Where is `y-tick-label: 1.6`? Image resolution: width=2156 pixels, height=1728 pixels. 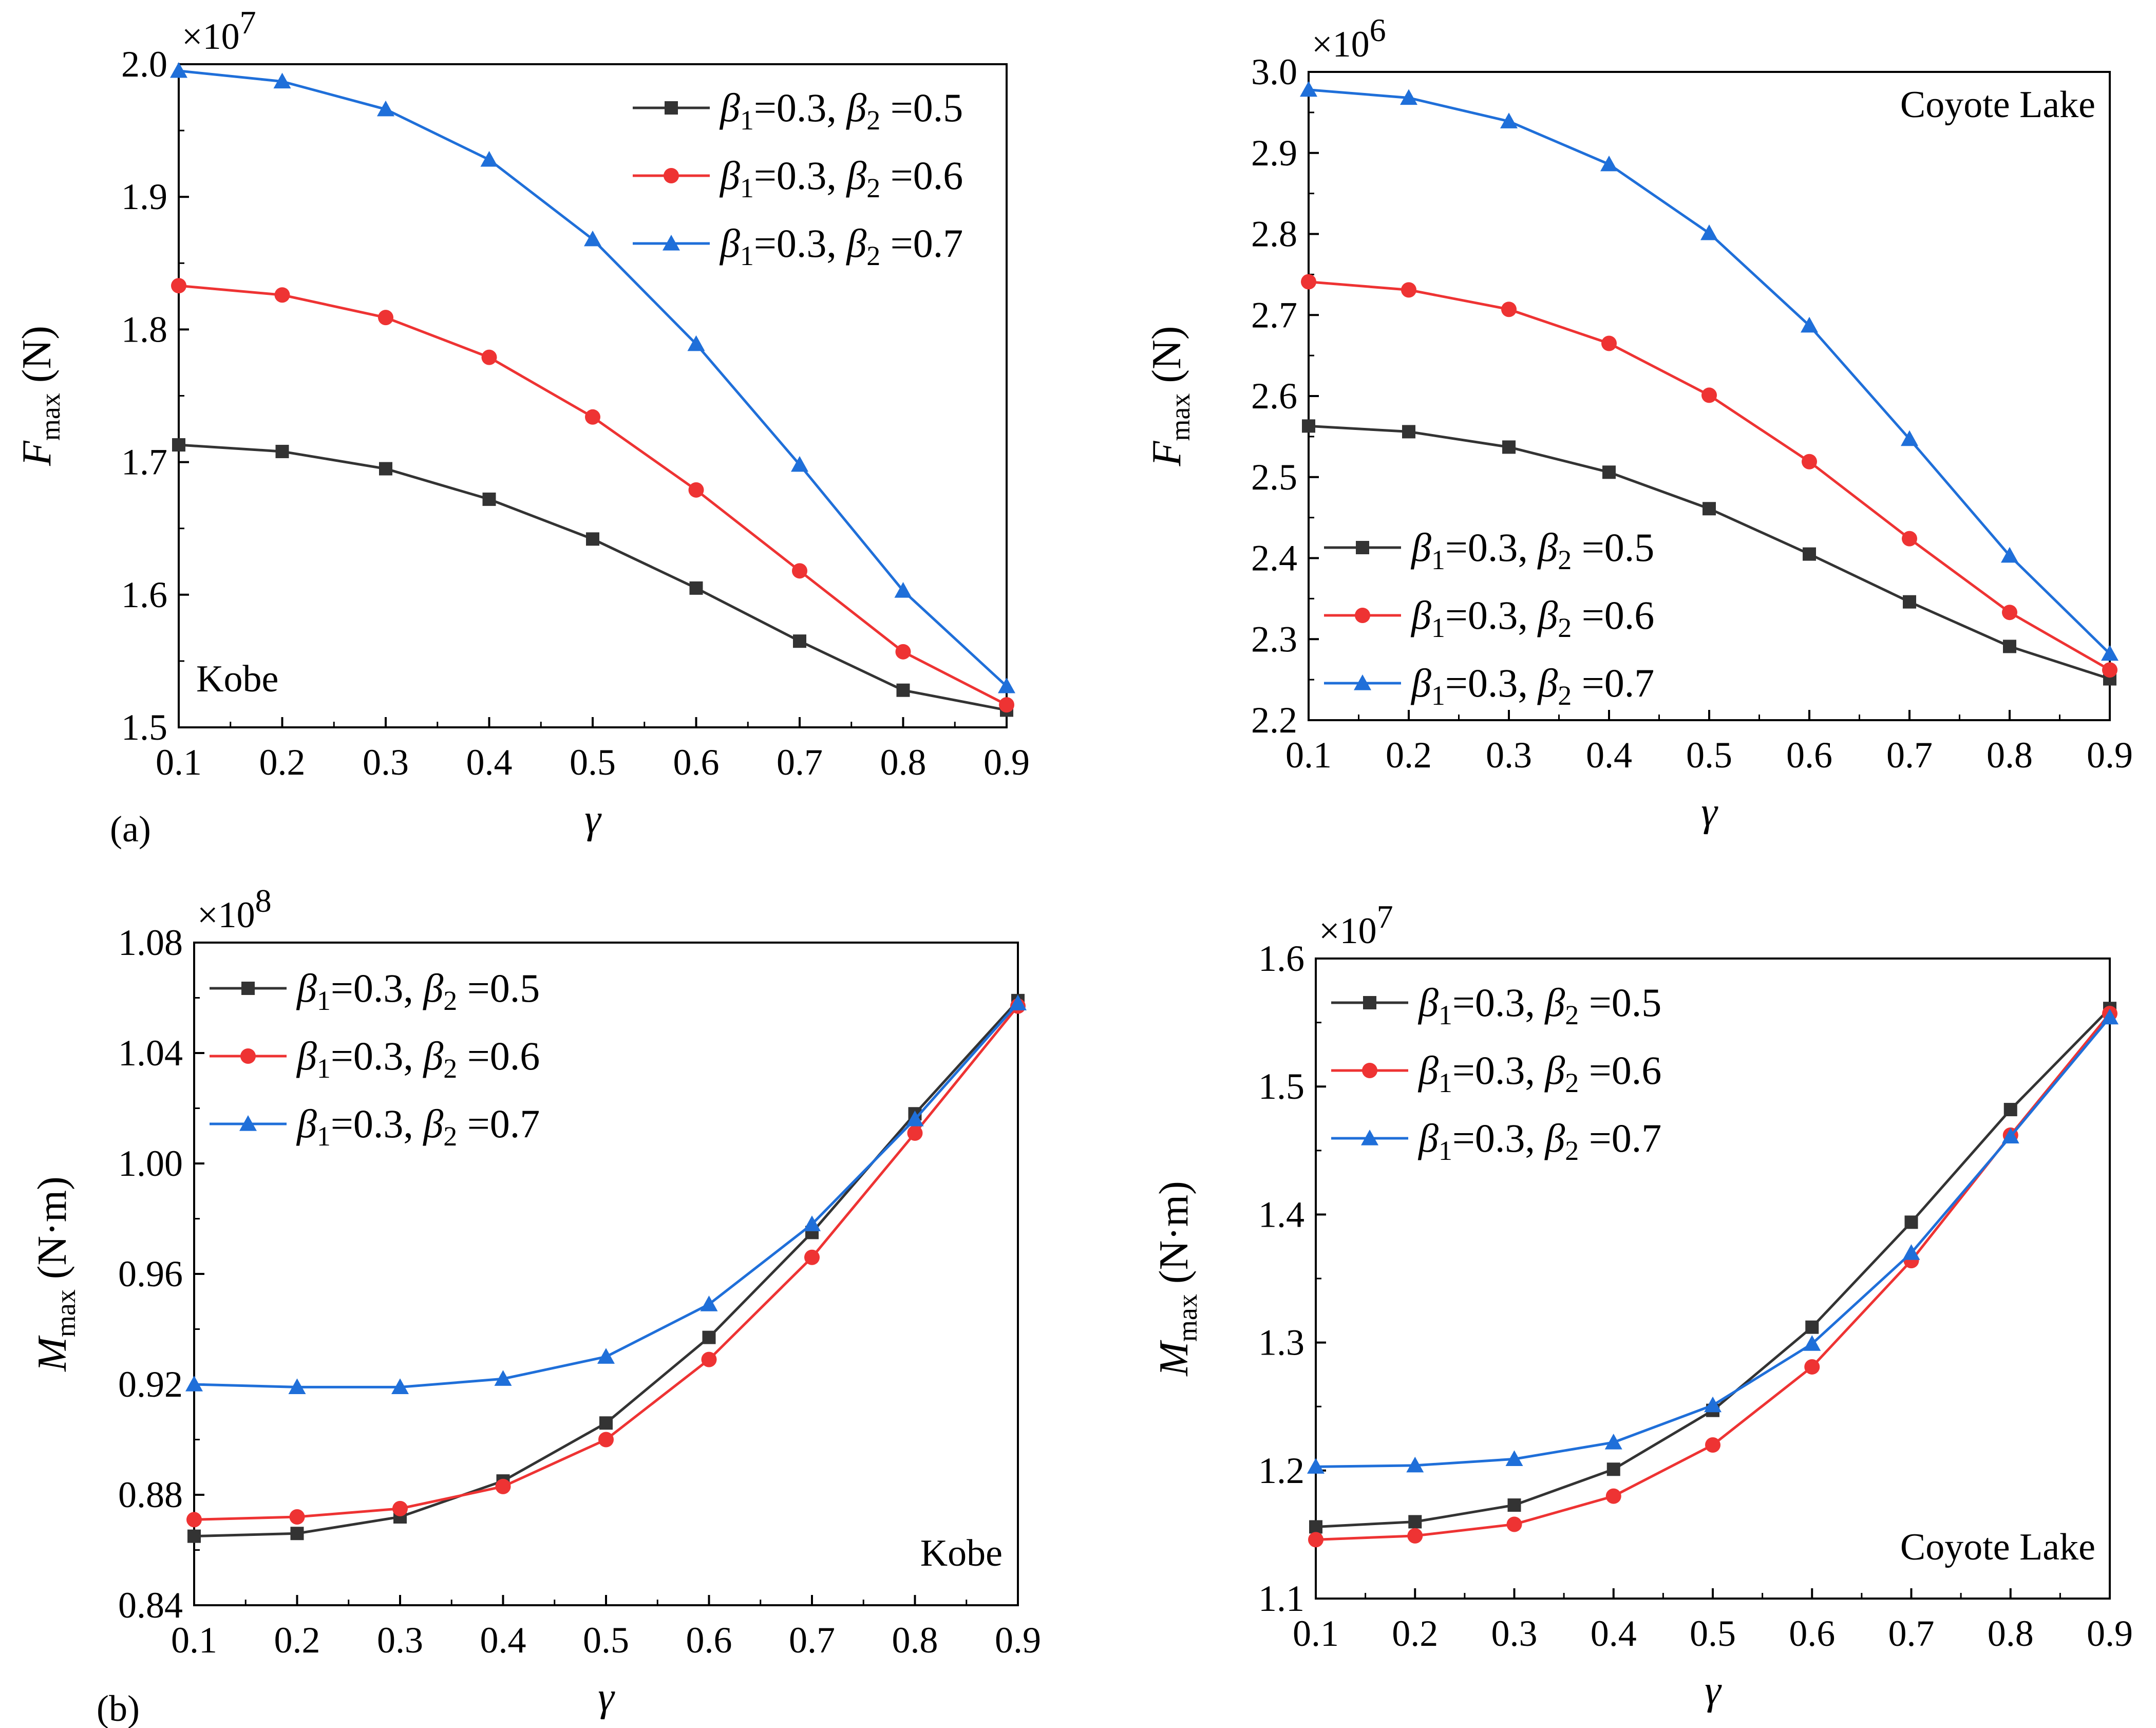
y-tick-label: 1.6 is located at coordinates (144, 594).